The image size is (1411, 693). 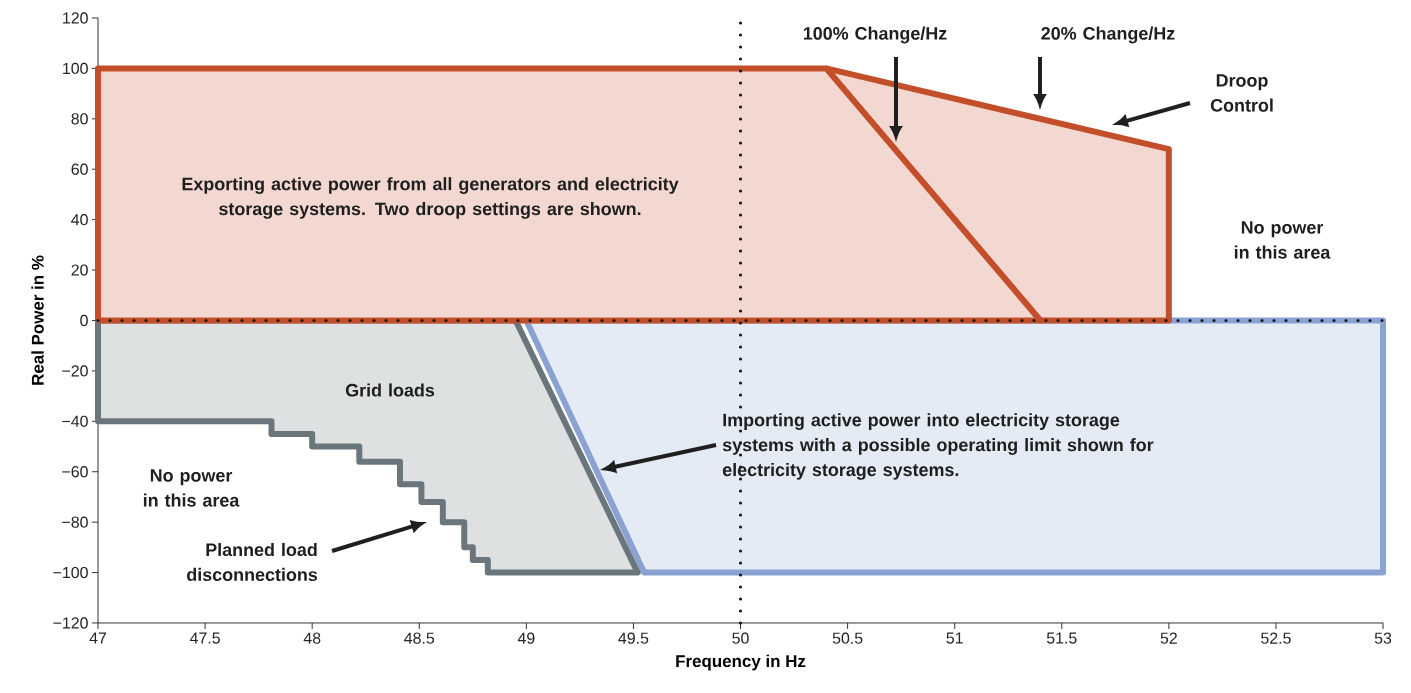 What do you see at coordinates (70, 572) in the screenshot?
I see `y-tick-label: −100` at bounding box center [70, 572].